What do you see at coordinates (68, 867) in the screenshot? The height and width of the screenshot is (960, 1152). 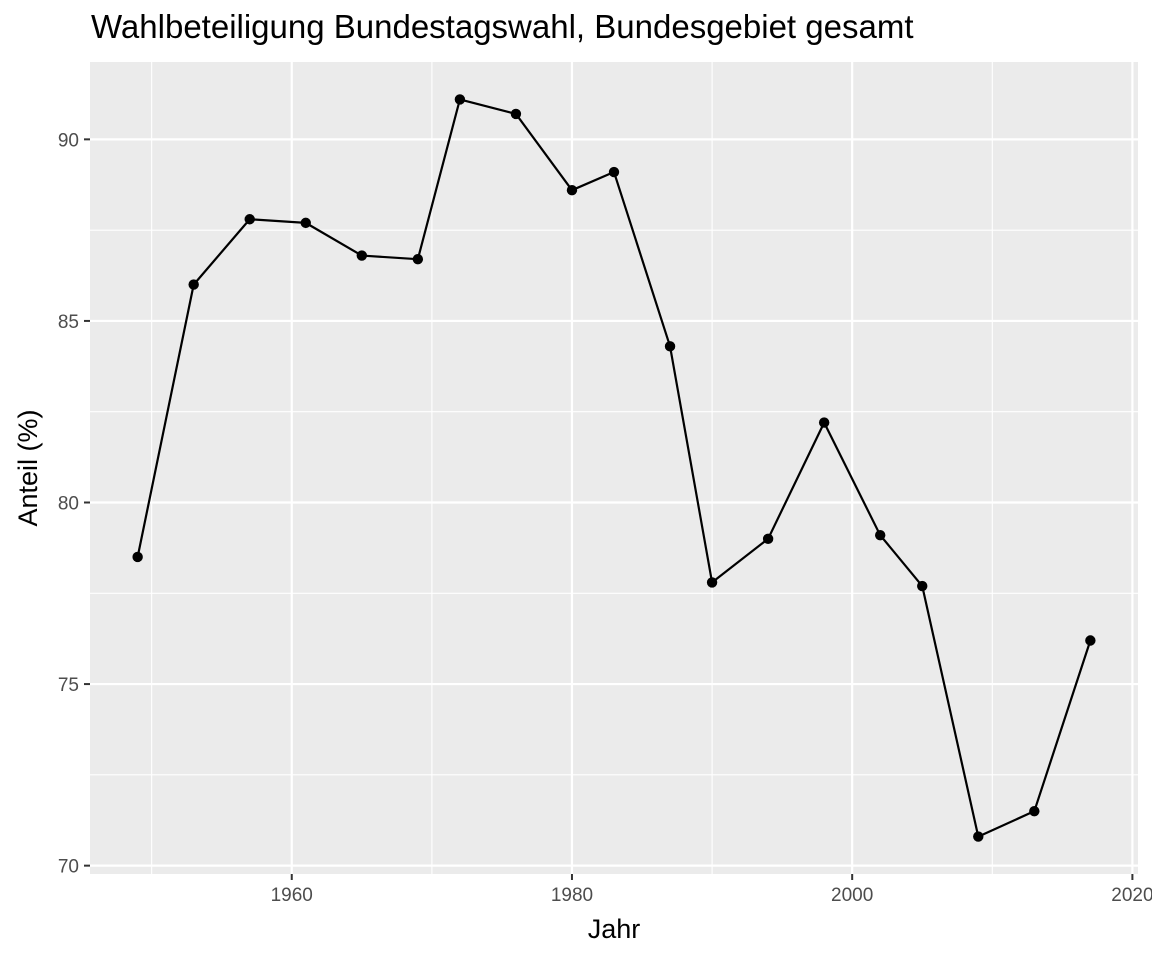 I see `y-tick-label: 70` at bounding box center [68, 867].